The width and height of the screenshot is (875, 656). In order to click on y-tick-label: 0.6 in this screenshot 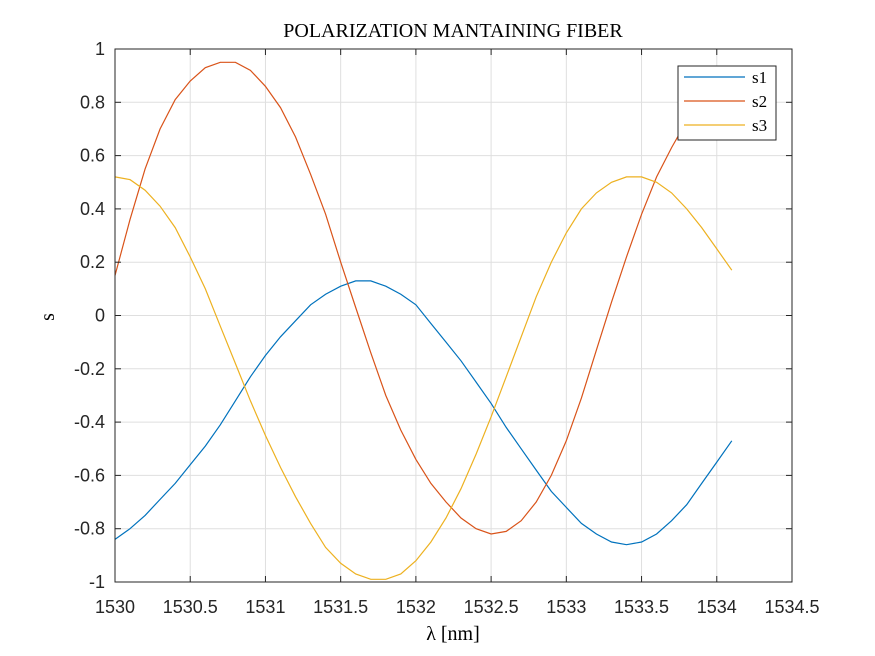, I will do `click(92, 156)`.